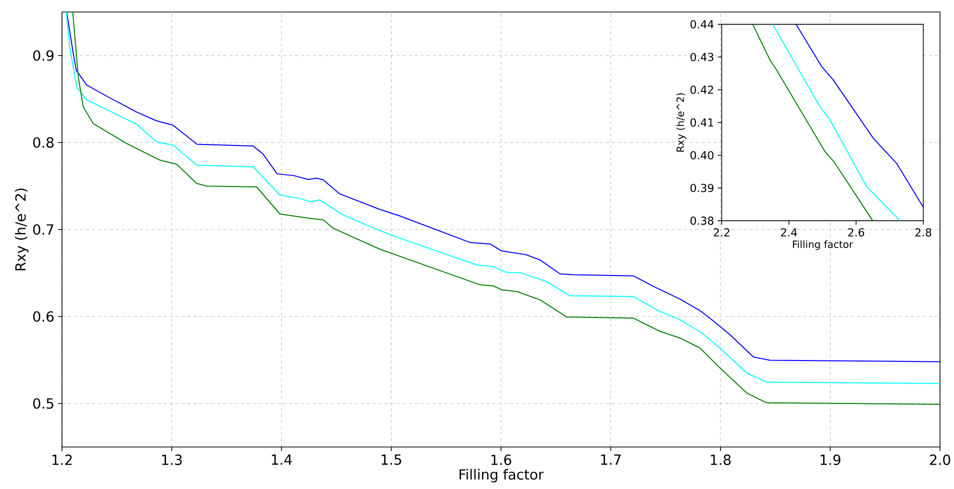 This screenshot has height=489, width=954. Describe the element at coordinates (43, 316) in the screenshot. I see `y-tick-label: 0.6` at that location.